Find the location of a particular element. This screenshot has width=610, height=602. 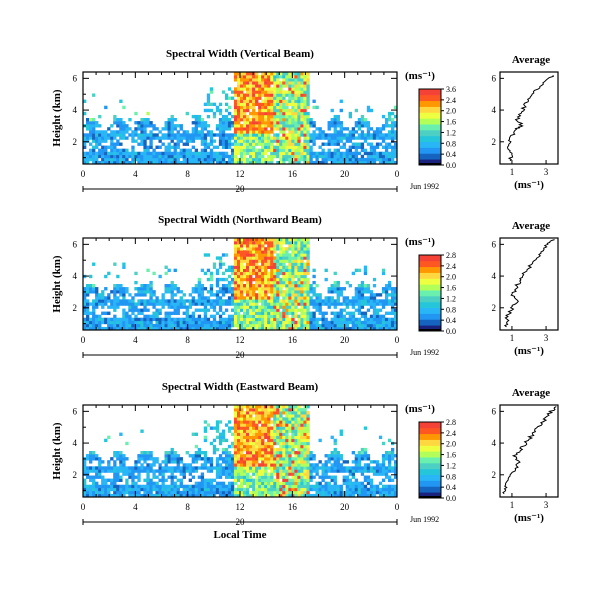

heatmap-cells is located at coordinates (240, 451).